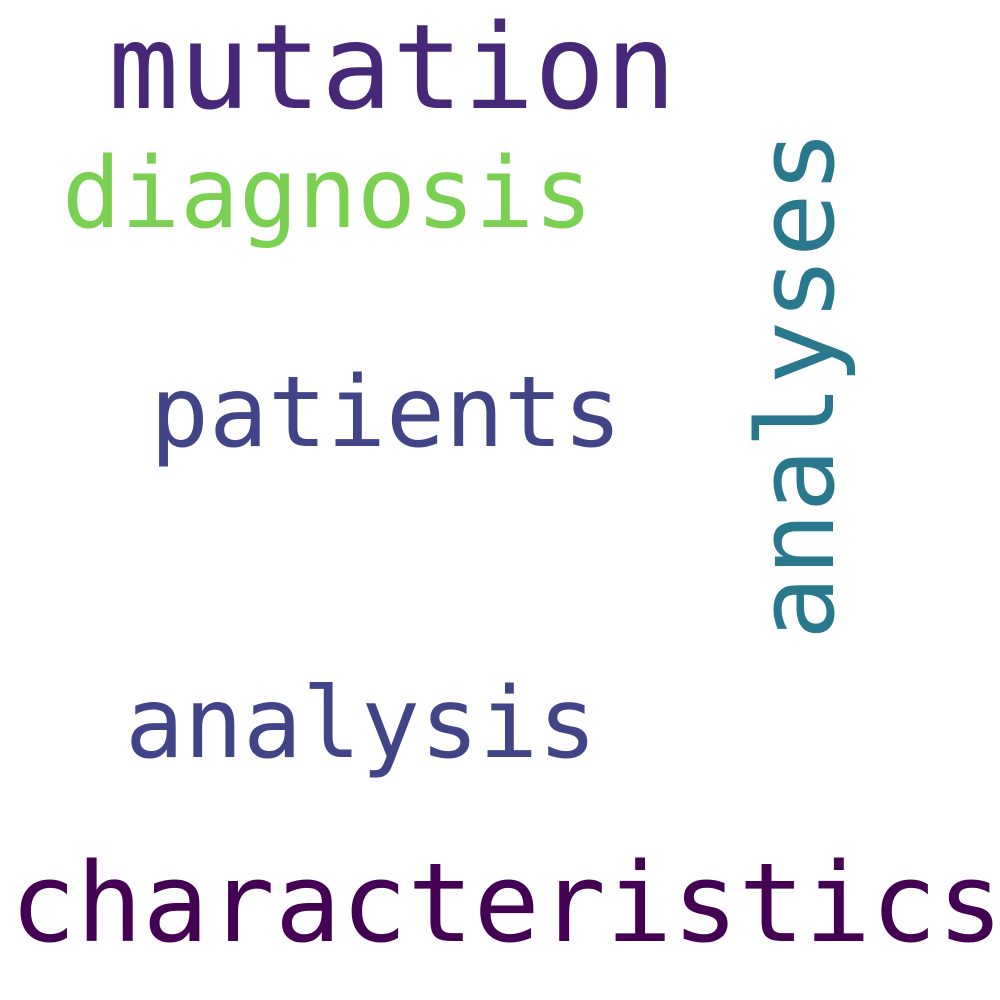 The width and height of the screenshot is (1000, 1000). Describe the element at coordinates (386, 413) in the screenshot. I see `word-patients: patients` at that location.